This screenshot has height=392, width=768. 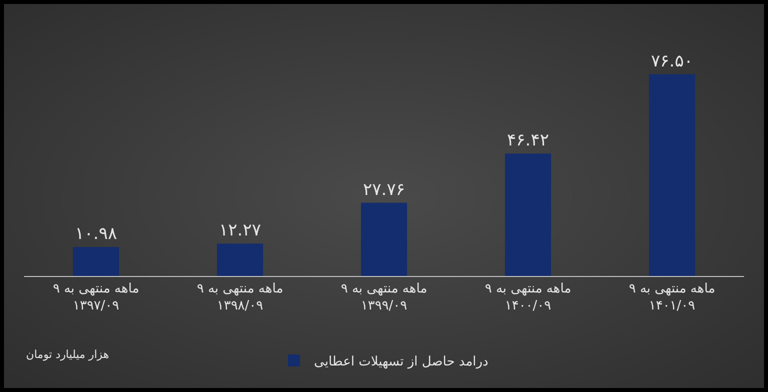 I want to click on text: هزار میلیارد تومان, so click(x=68, y=354).